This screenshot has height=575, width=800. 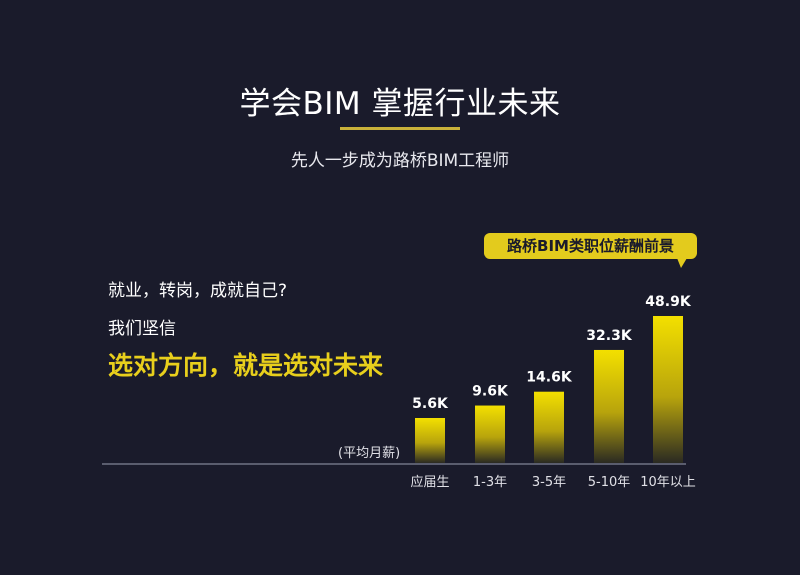 I want to click on category-label: 10年以上, so click(x=668, y=482).